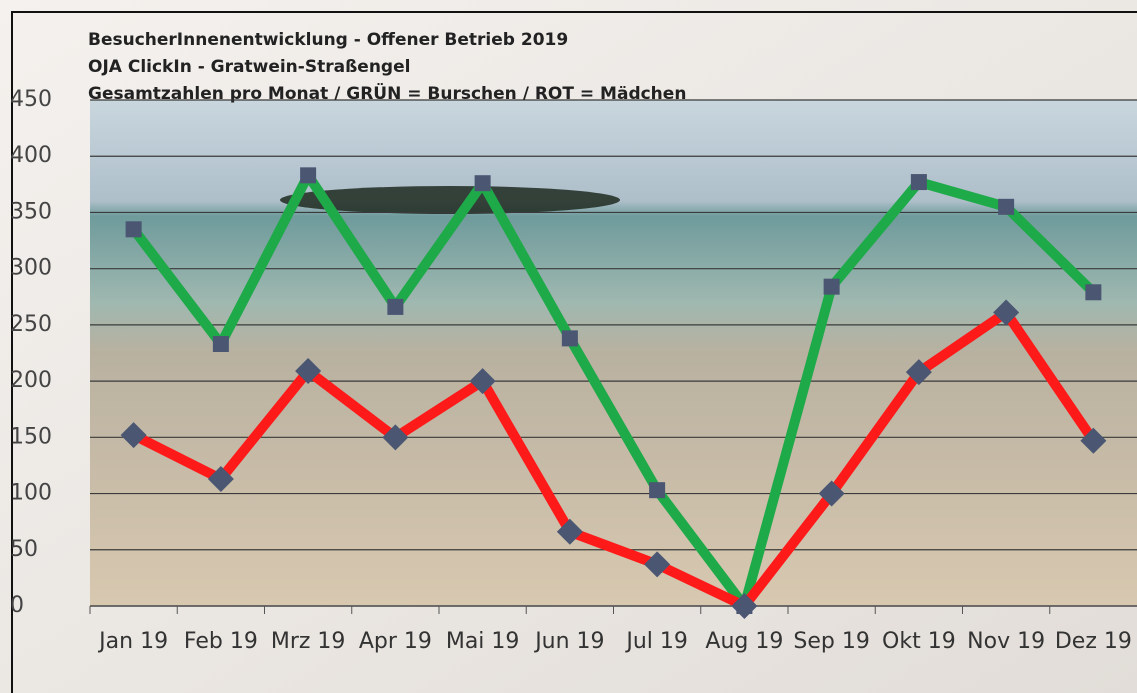  What do you see at coordinates (919, 641) in the screenshot?
I see `x-tick-label: Okt 19` at bounding box center [919, 641].